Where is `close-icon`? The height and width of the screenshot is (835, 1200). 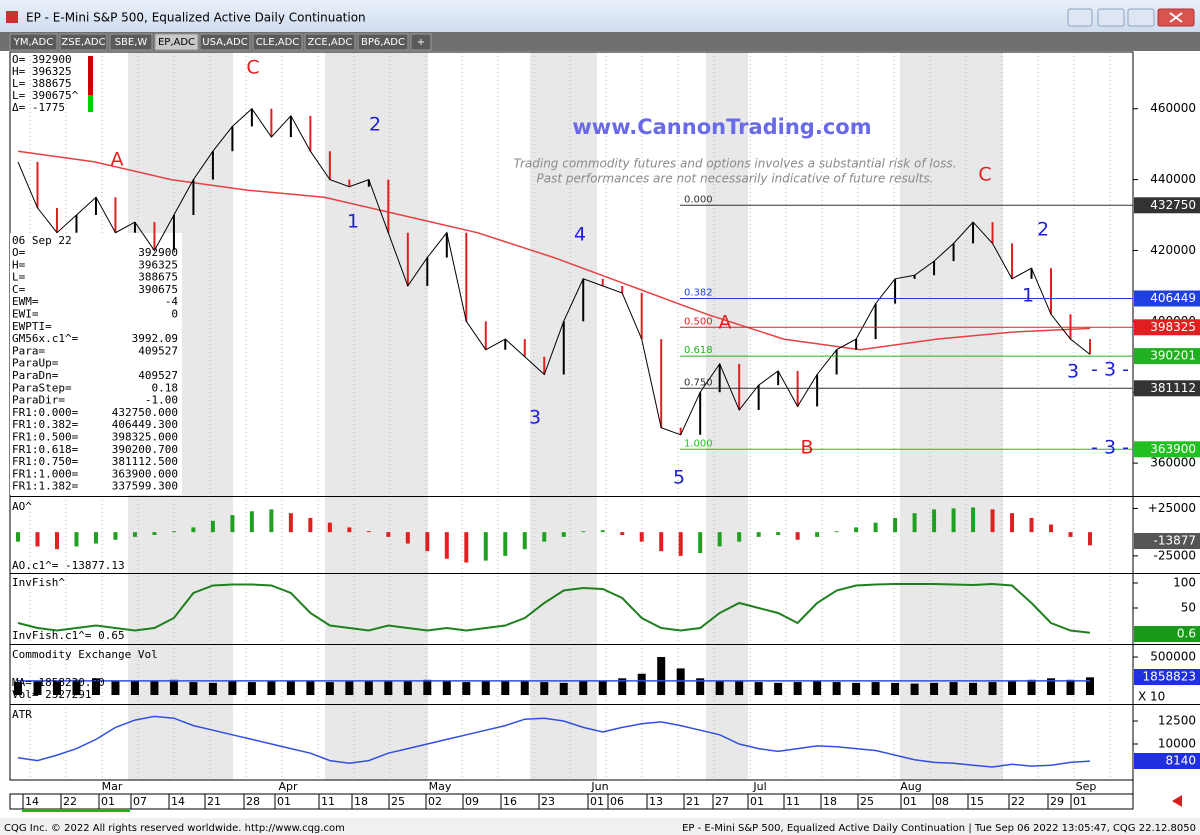 close-icon is located at coordinates (1176, 17).